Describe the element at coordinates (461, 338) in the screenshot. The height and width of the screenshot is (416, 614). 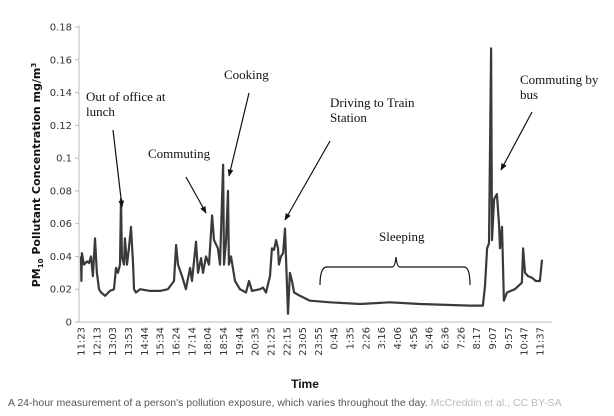
I see `x-tick-label: 7:26` at that location.